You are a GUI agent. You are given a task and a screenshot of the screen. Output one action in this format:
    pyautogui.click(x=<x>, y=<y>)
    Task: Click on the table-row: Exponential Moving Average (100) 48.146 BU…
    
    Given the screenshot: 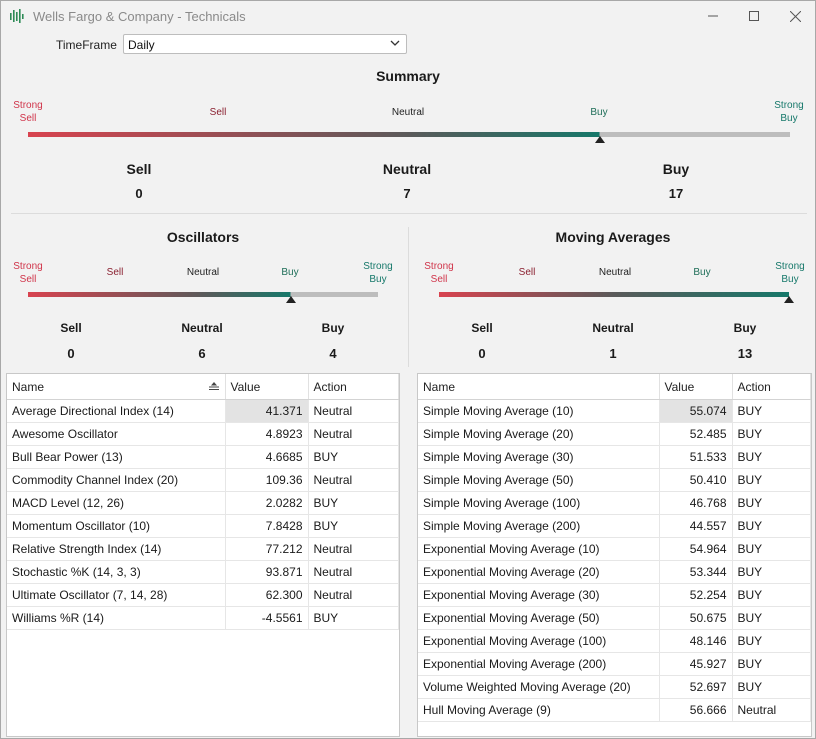 What is the action you would take?
    pyautogui.click(x=614, y=641)
    